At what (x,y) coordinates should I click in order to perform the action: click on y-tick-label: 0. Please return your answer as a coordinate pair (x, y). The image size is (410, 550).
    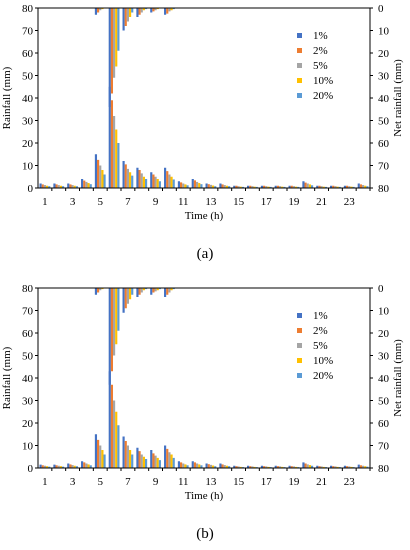
    Looking at the image, I should click on (31, 469).